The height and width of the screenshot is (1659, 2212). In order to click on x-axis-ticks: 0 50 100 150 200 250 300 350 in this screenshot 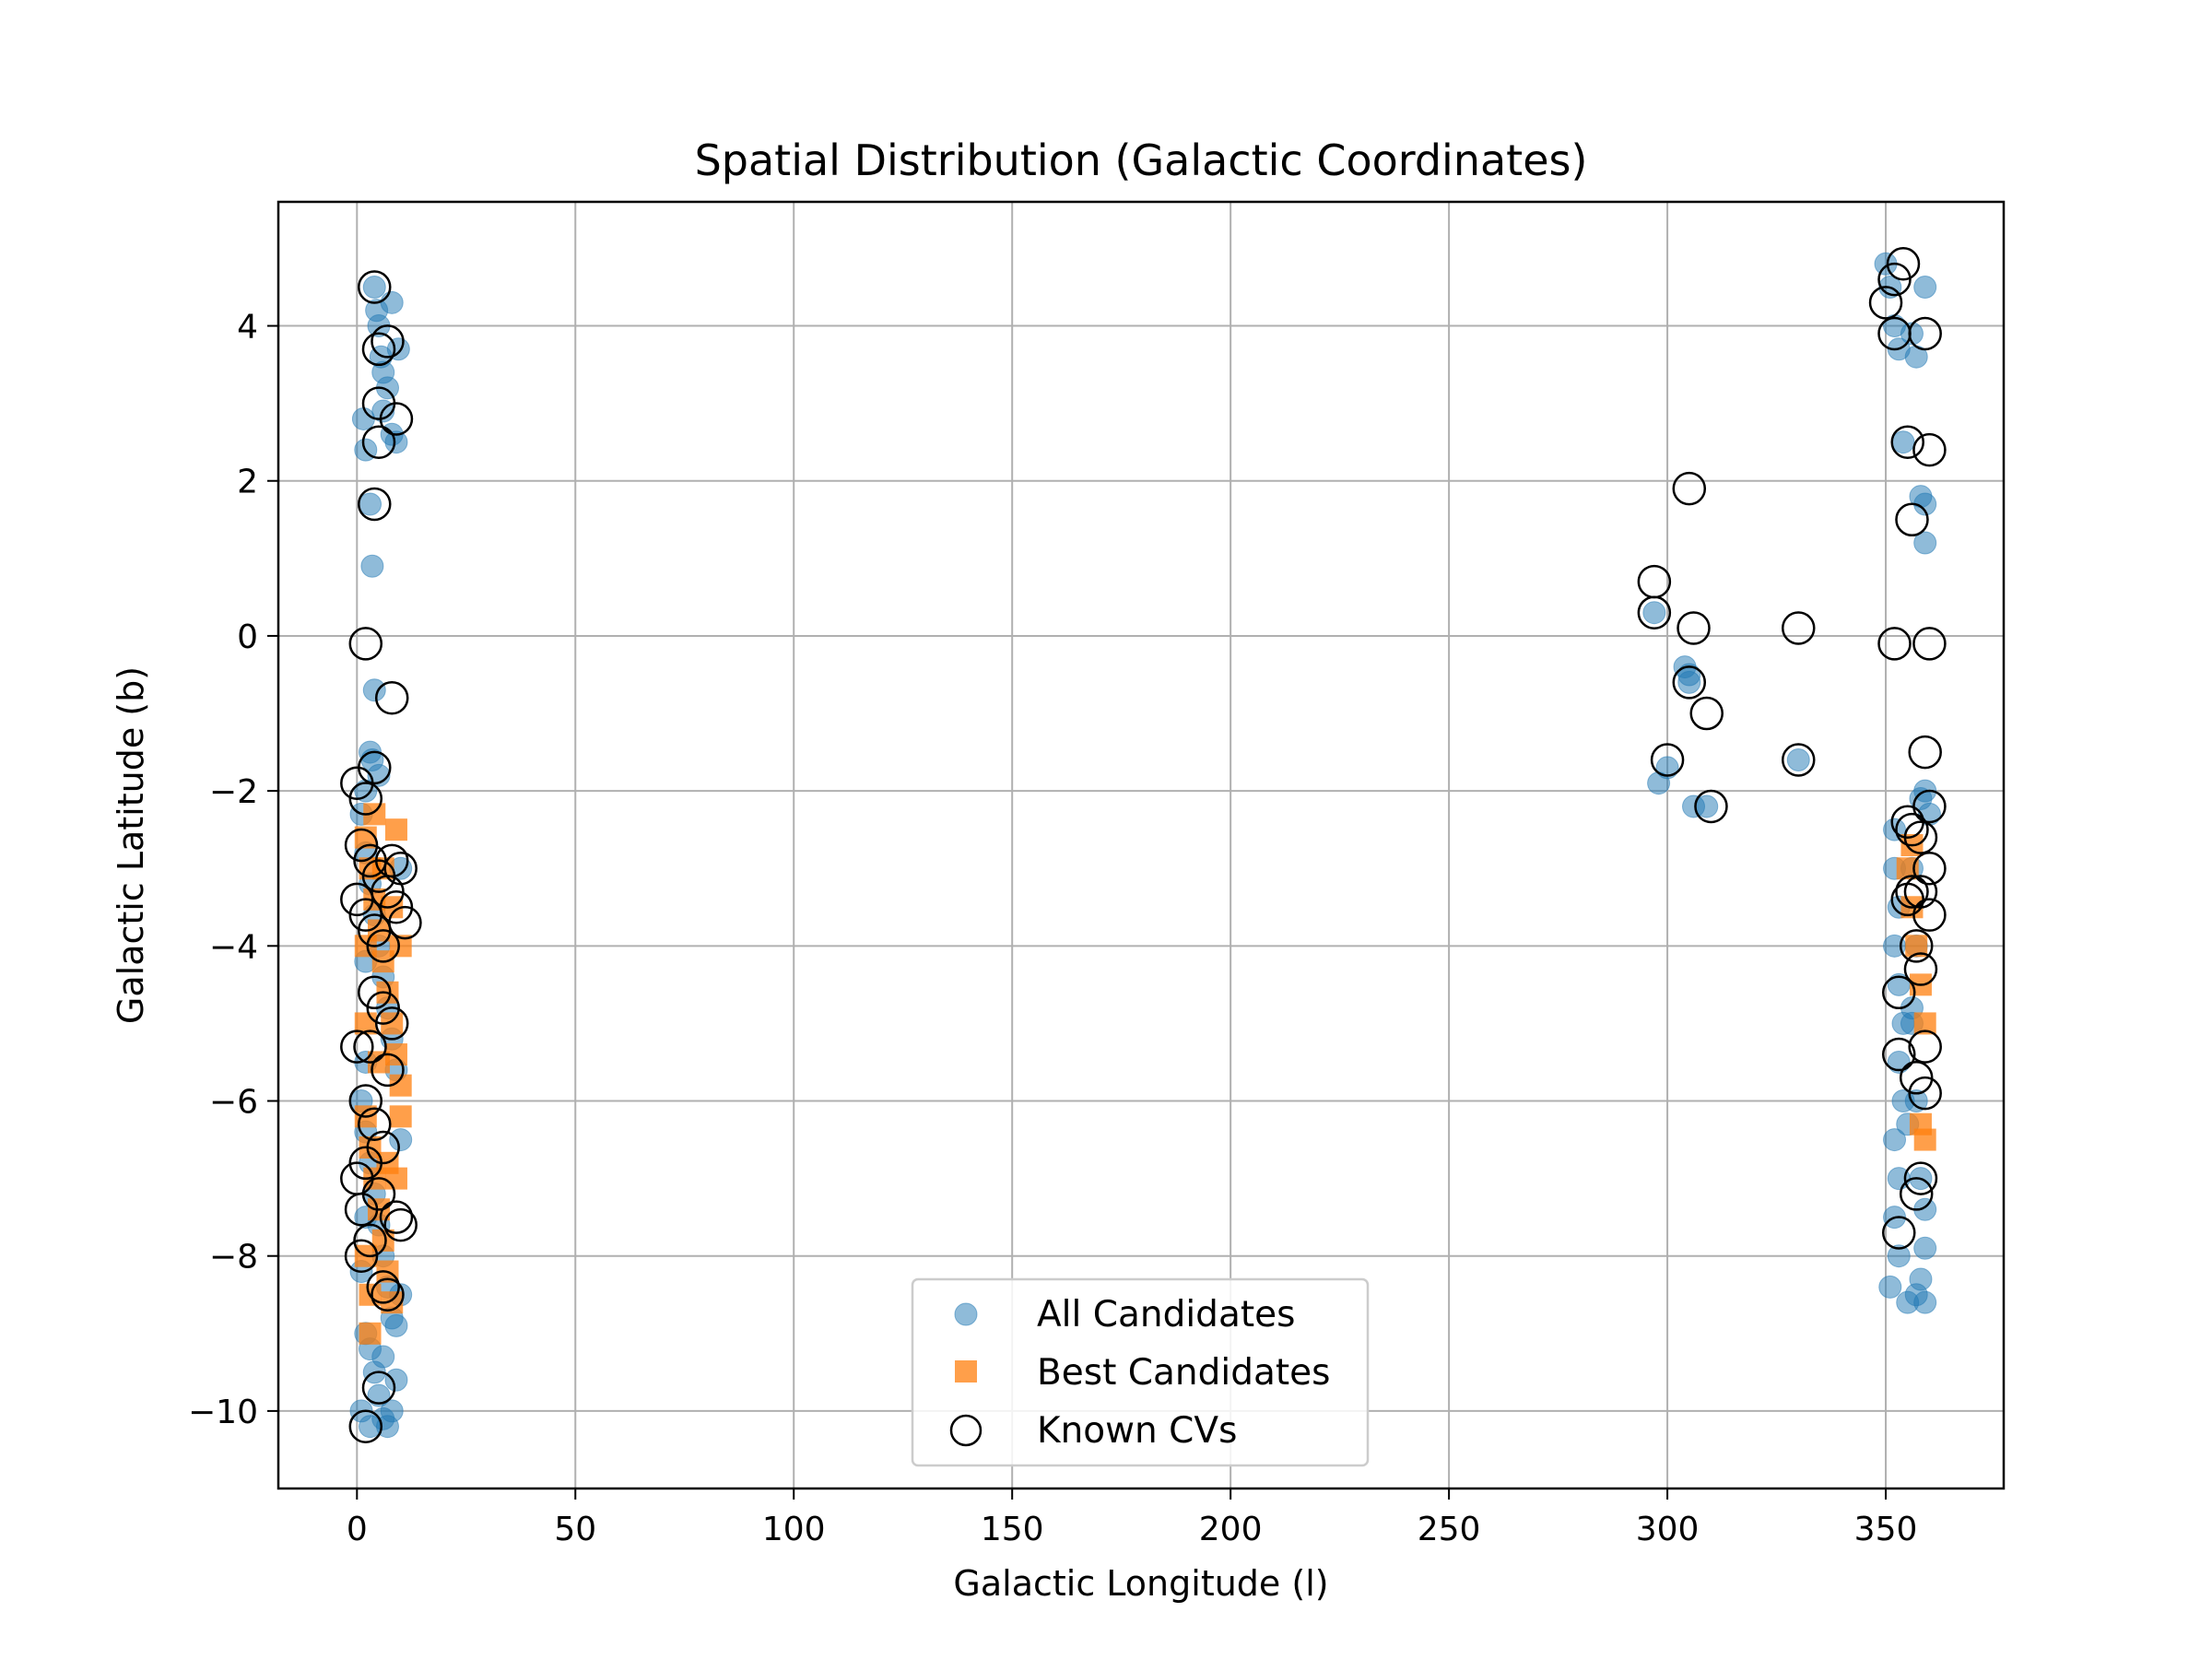, I will do `click(1132, 1518)`.